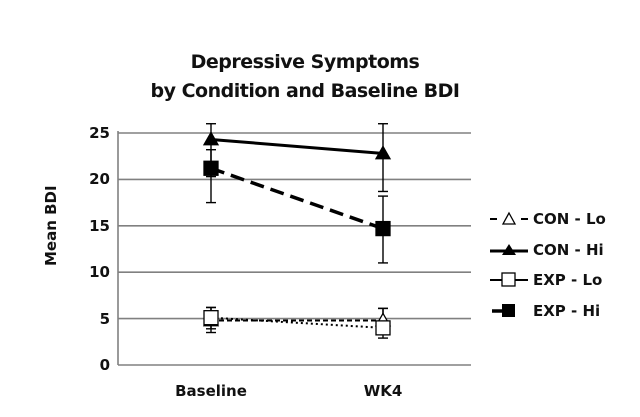  What do you see at coordinates (567, 310) in the screenshot?
I see `legend-label: EXP - Hi` at bounding box center [567, 310].